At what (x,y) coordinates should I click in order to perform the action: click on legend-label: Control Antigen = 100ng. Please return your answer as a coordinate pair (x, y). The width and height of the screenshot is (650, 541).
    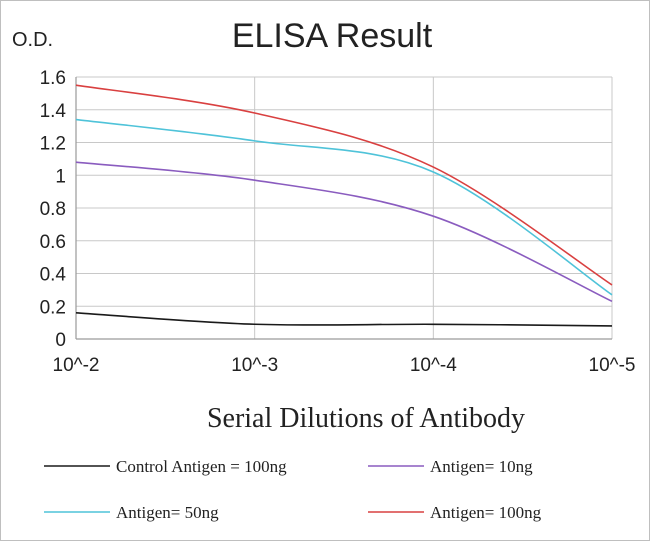
    Looking at the image, I should click on (201, 466).